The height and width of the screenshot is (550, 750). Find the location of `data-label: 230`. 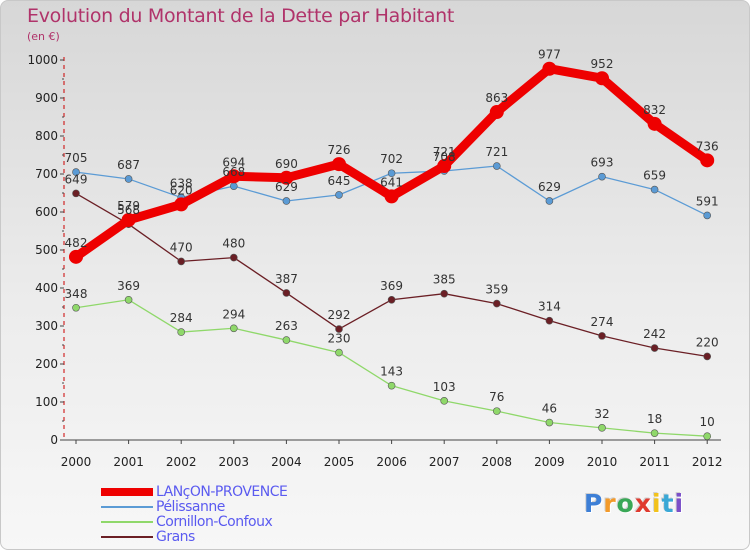

data-label: 230 is located at coordinates (339, 339).